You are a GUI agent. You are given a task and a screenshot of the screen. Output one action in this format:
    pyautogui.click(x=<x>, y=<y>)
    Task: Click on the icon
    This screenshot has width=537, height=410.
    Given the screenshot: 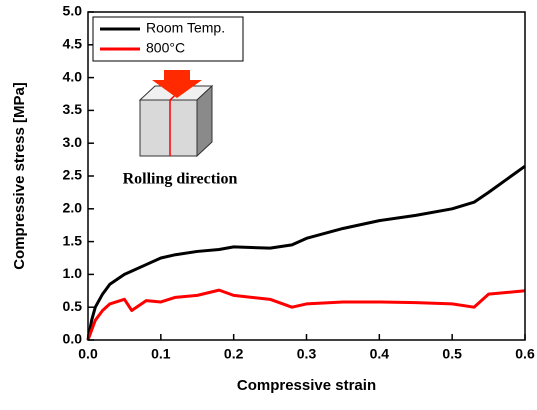 What is the action you would take?
    pyautogui.click(x=176, y=114)
    